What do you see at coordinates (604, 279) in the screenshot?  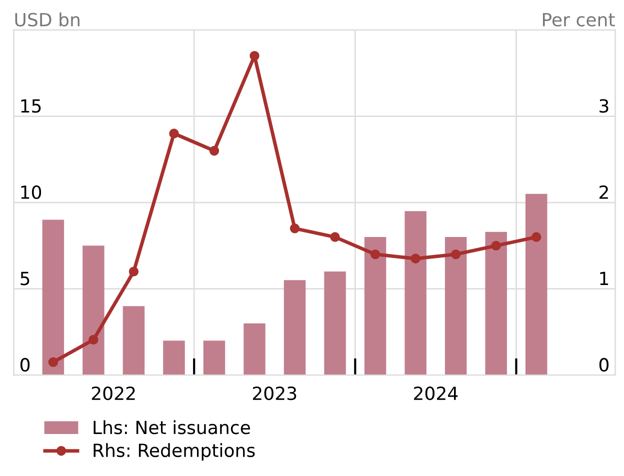 I see `y2-tick-label: 1` at bounding box center [604, 279].